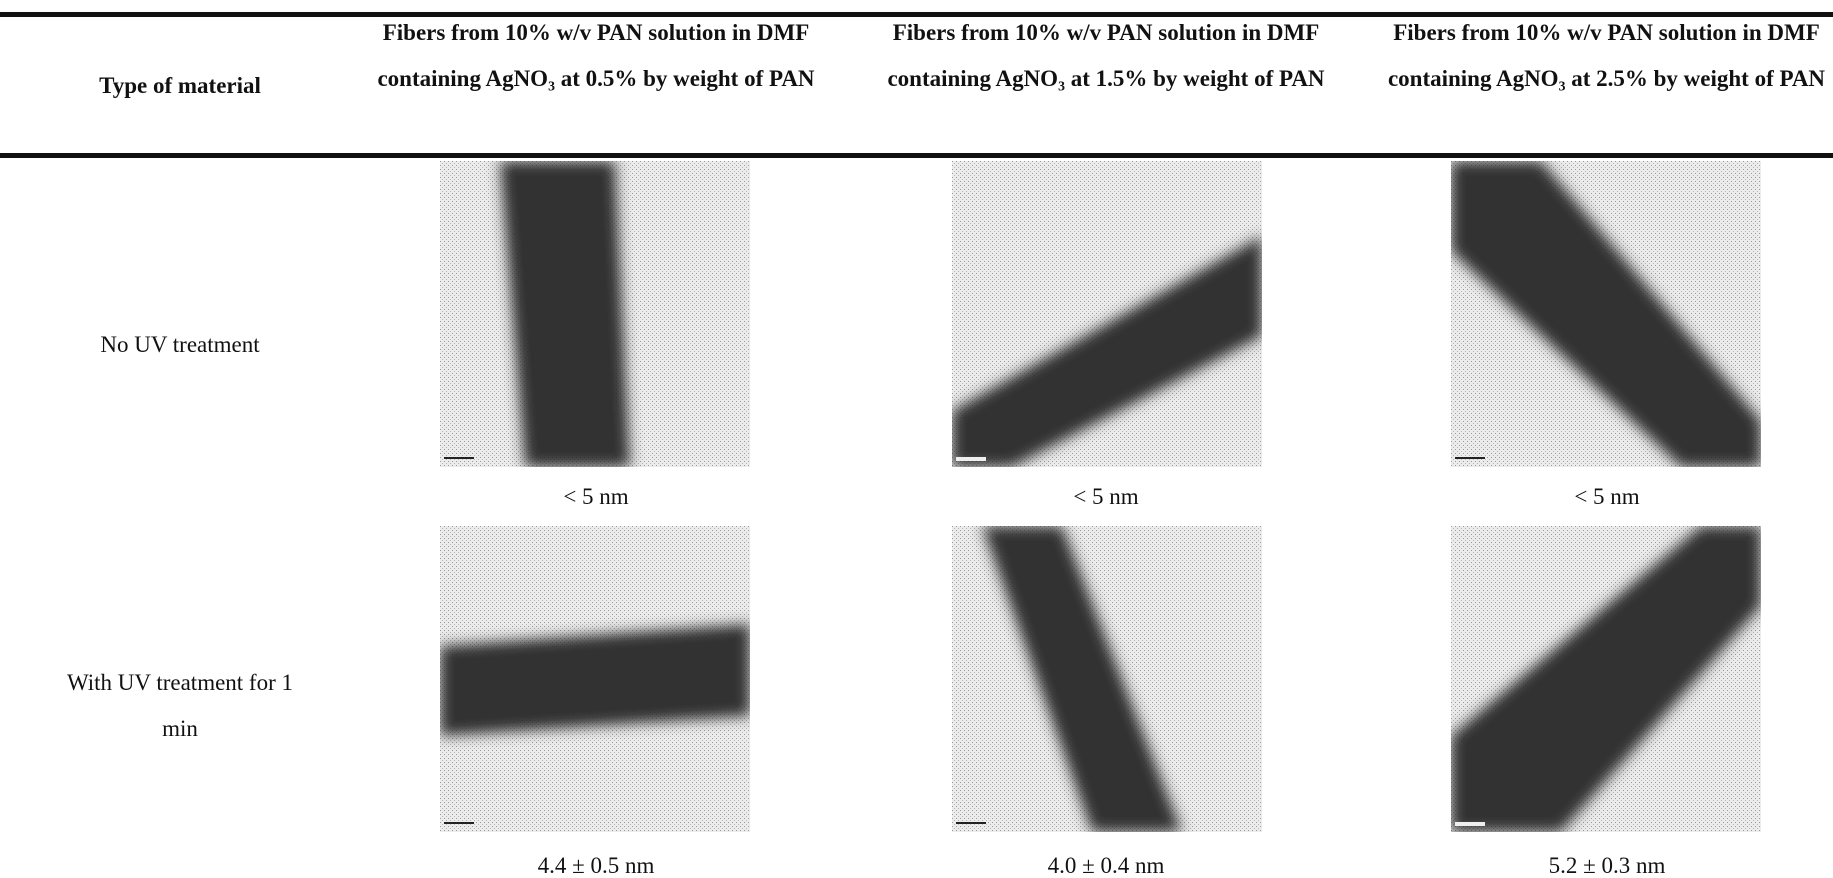 This screenshot has height=878, width=1833. I want to click on header-cell: Type of material, so click(180, 85).